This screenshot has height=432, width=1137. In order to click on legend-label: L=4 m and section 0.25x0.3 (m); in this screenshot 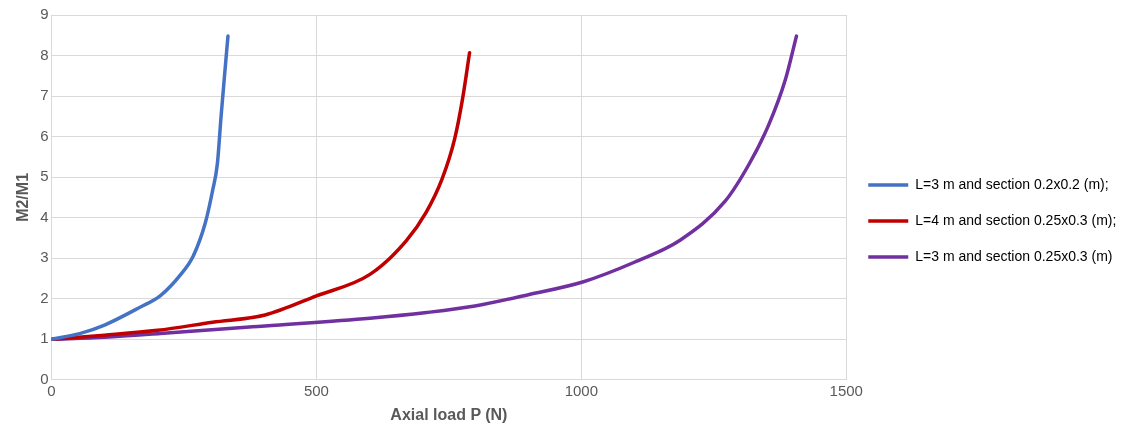, I will do `click(1016, 219)`.